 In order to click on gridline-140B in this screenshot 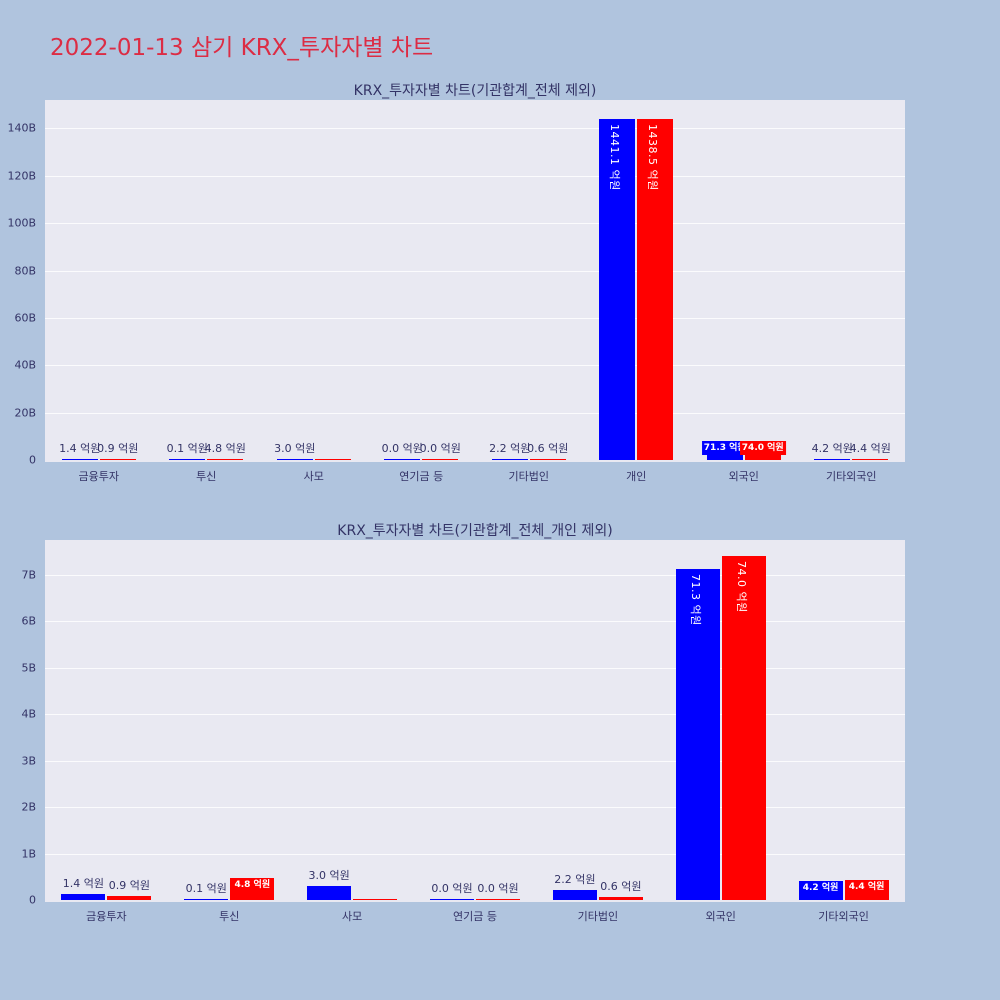, I will do `click(475, 129)`.